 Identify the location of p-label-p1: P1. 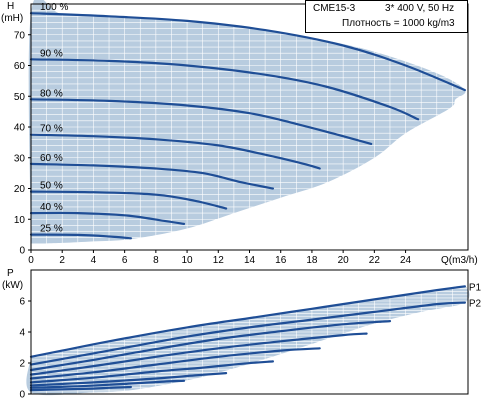
(475, 287).